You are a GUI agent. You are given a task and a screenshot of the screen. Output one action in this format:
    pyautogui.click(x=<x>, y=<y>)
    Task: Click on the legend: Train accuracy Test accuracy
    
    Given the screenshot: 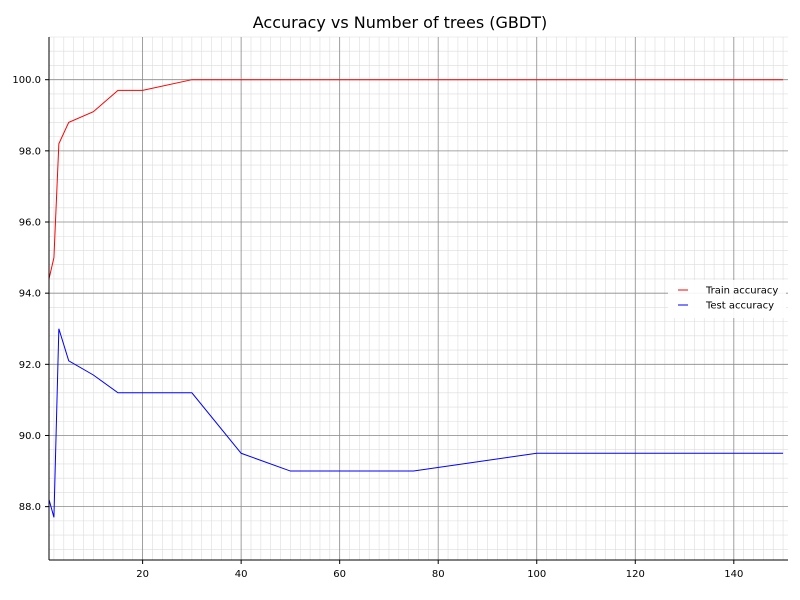 What is the action you would take?
    pyautogui.click(x=727, y=299)
    